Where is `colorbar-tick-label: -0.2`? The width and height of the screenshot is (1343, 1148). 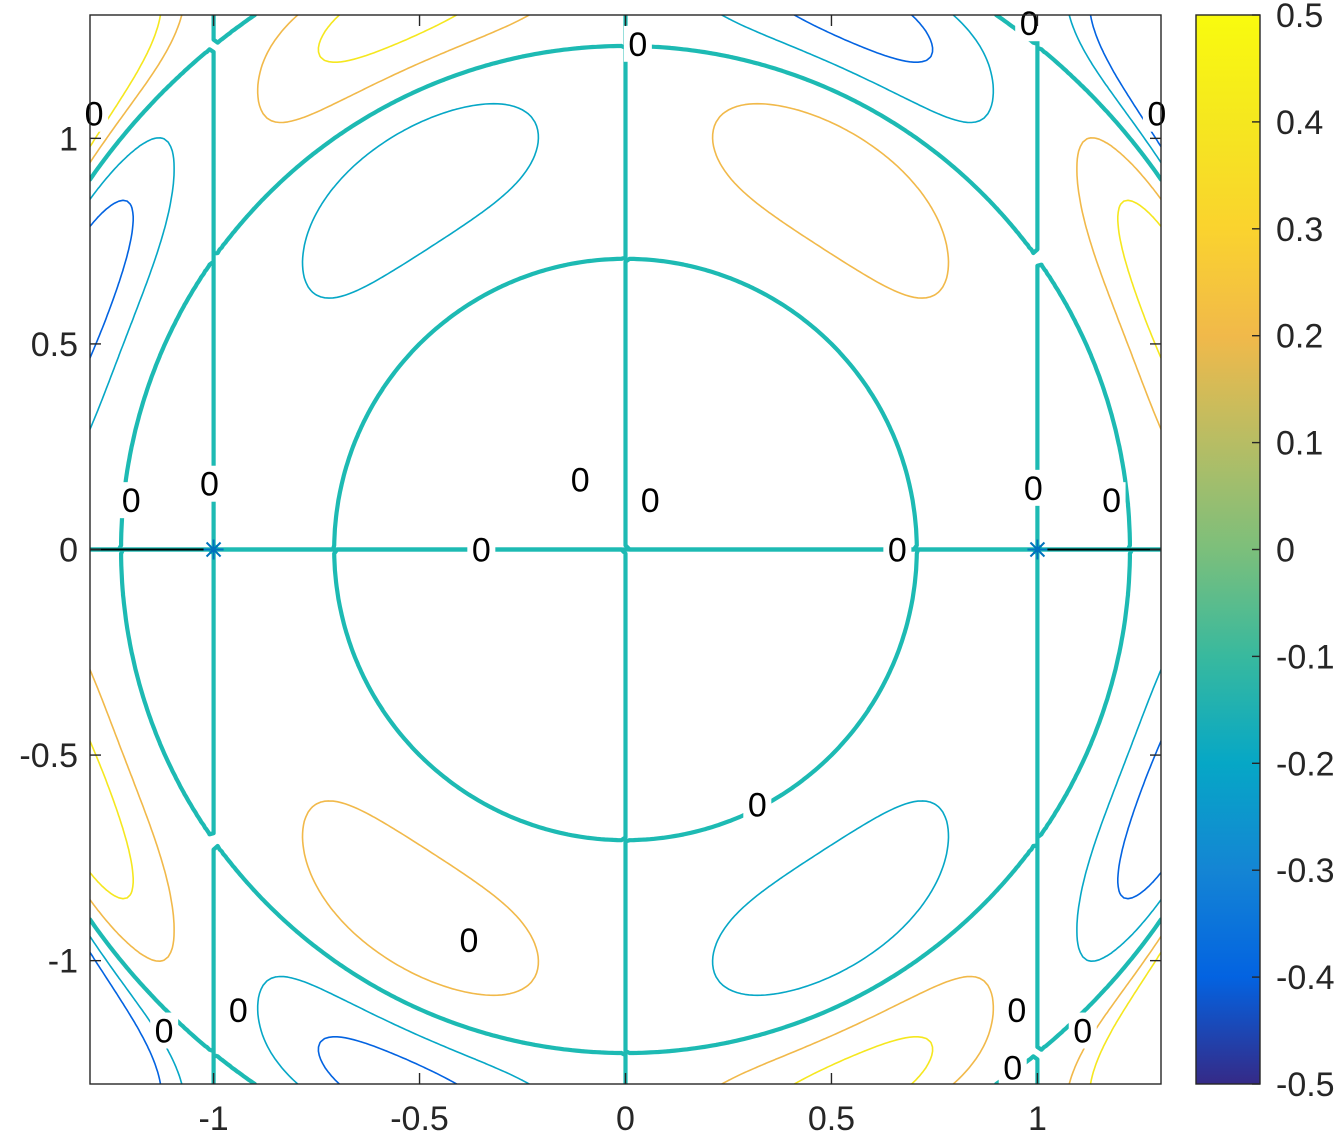
colorbar-tick-label: -0.2 is located at coordinates (1305, 764).